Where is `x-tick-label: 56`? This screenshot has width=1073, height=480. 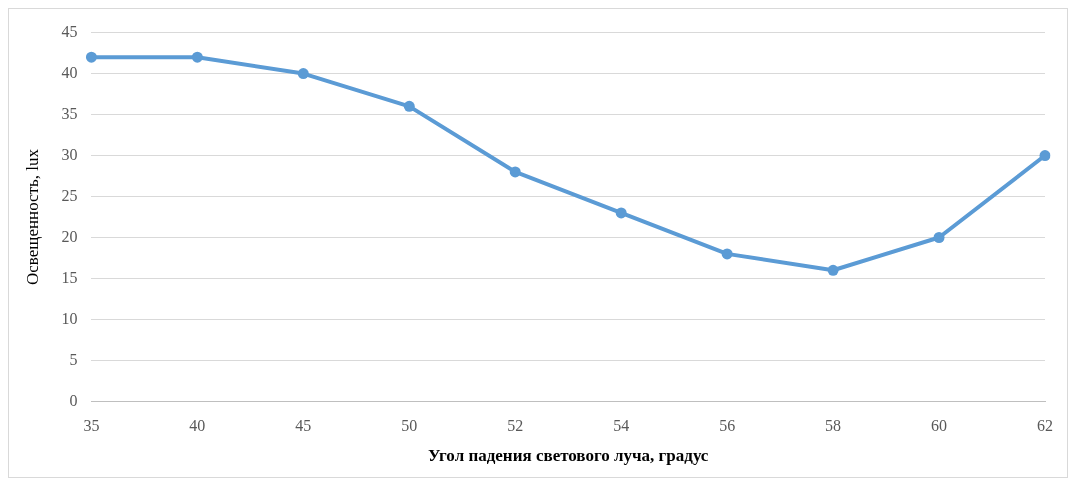
x-tick-label: 56 is located at coordinates (727, 426).